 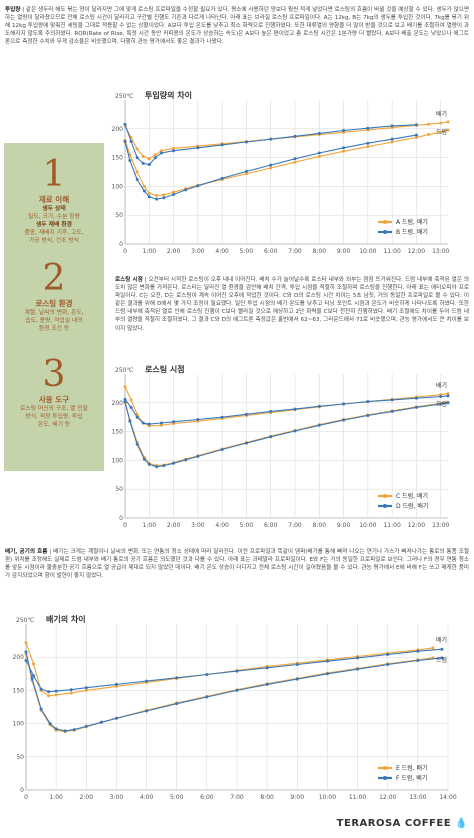 What do you see at coordinates (320, 525) in the screenshot?
I see `x-tick-label: 8:00` at bounding box center [320, 525].